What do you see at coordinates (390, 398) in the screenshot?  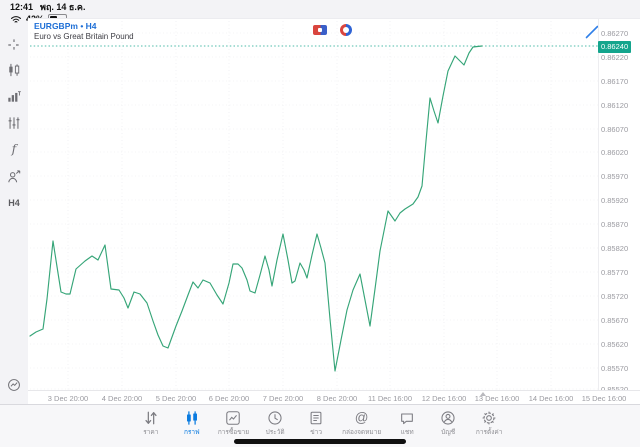 I see `time-axis-label: 11 Dec 16:00` at bounding box center [390, 398].